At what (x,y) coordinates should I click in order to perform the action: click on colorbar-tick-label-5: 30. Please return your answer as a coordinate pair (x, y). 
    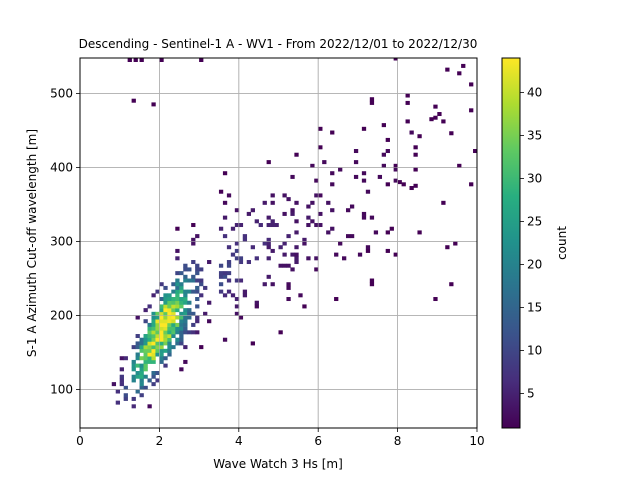
    Looking at the image, I should click on (534, 178).